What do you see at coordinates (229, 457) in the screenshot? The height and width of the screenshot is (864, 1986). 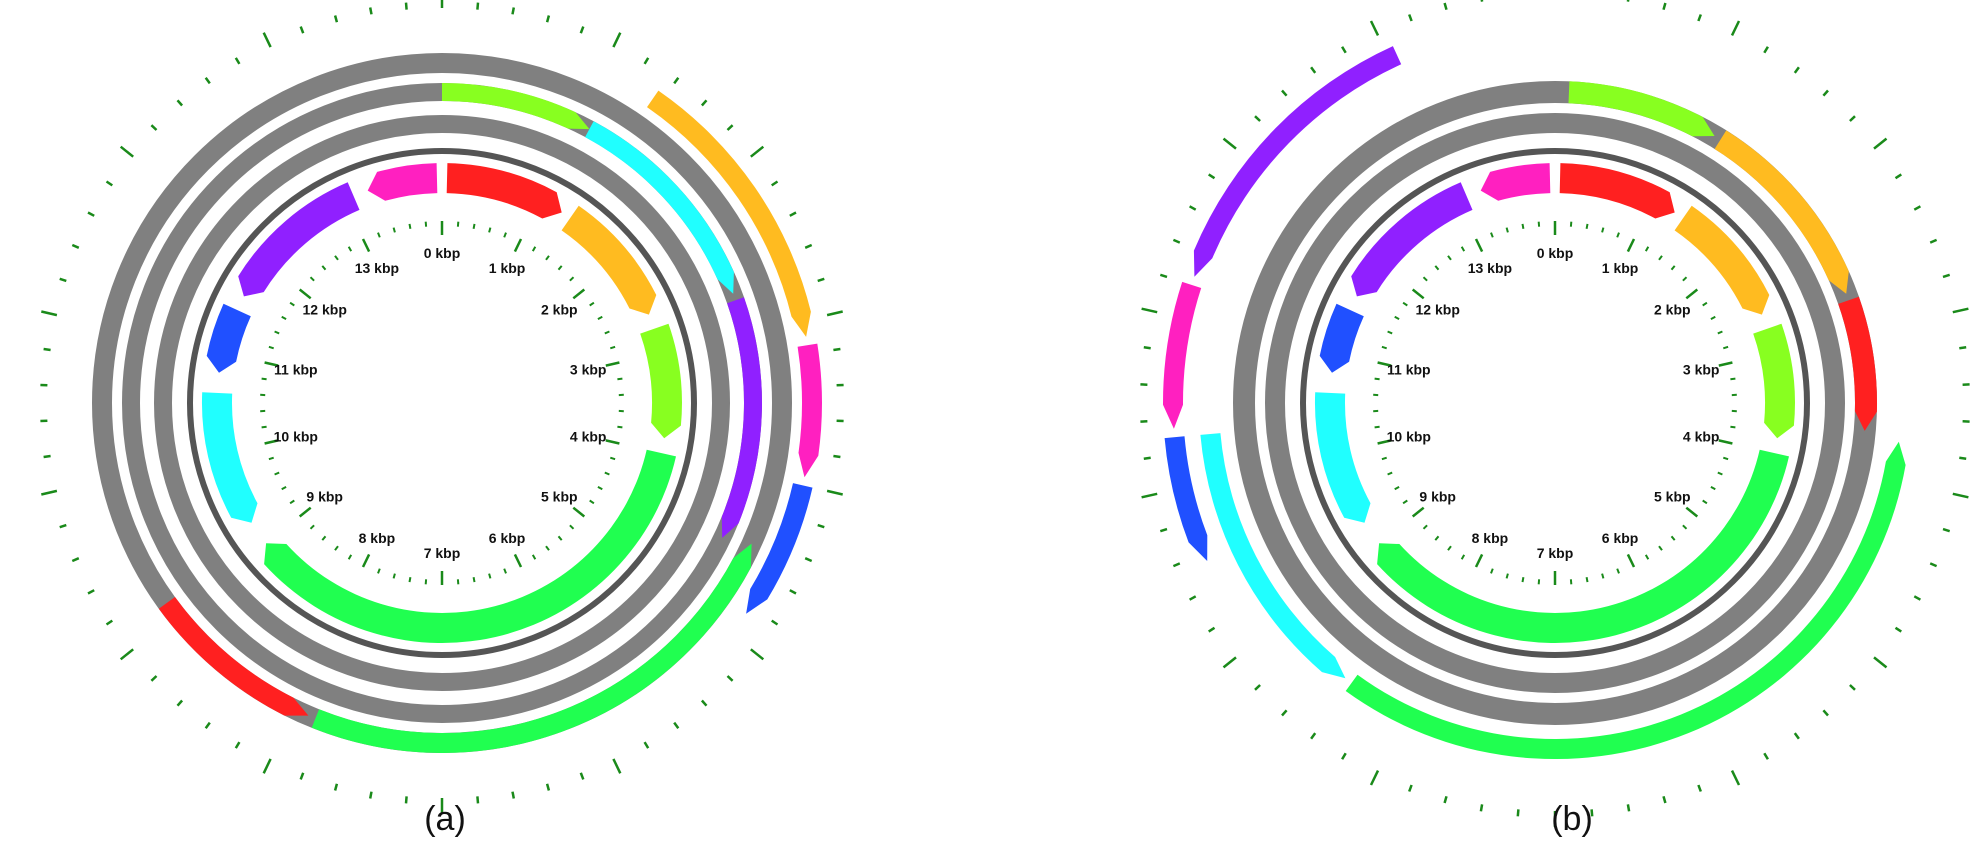 I see `panel-a-inner-gene-cyan` at bounding box center [229, 457].